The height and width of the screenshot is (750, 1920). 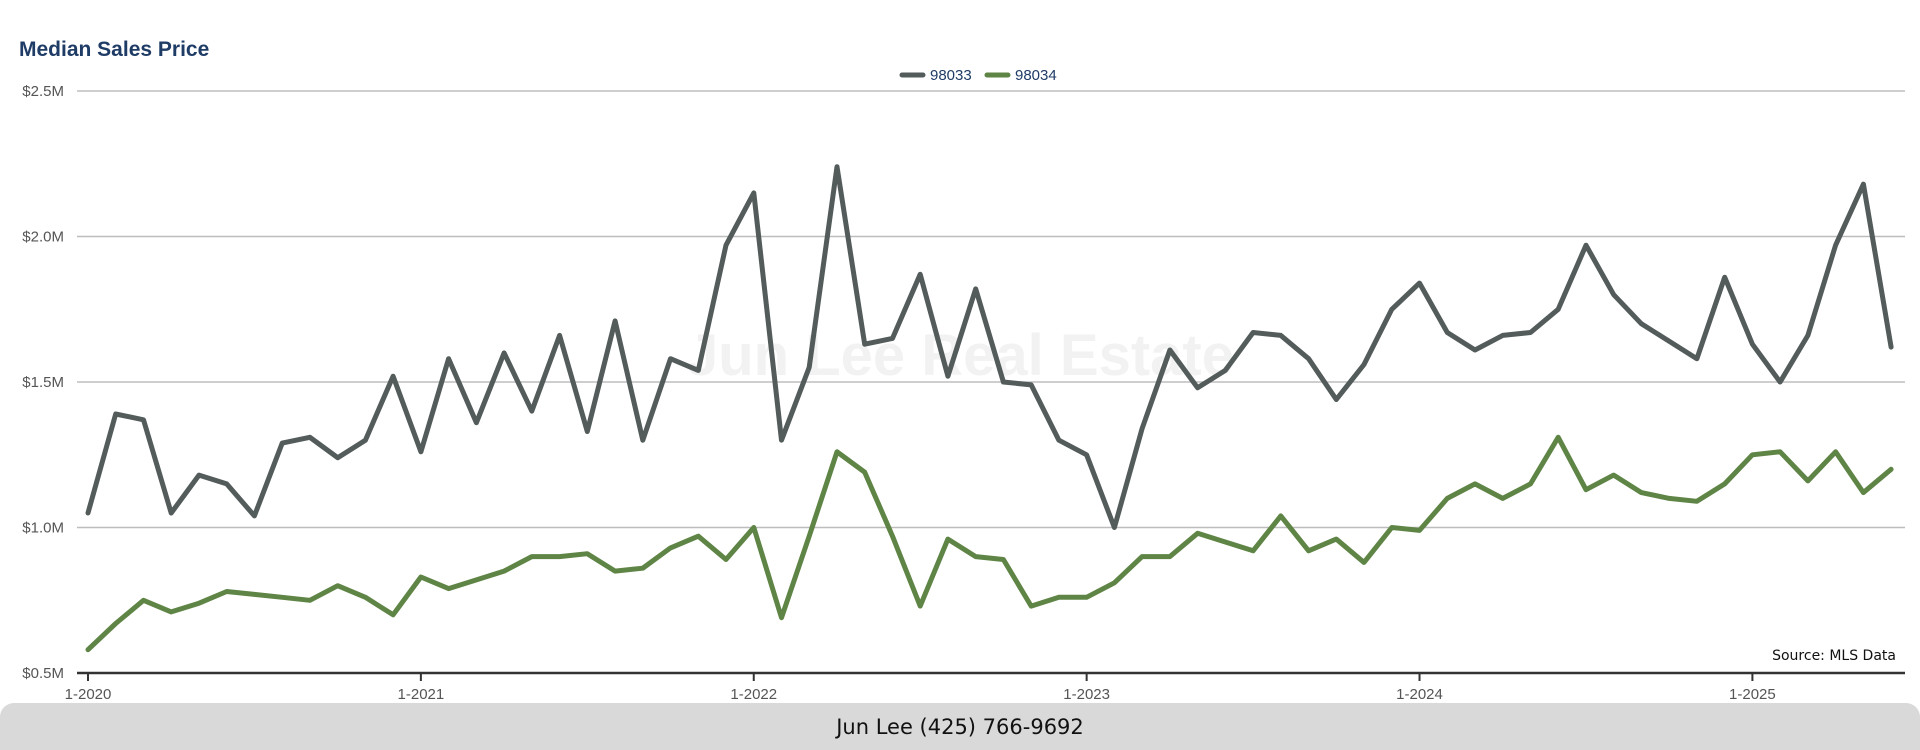 What do you see at coordinates (1419, 694) in the screenshot?
I see `x-tick-label: 1-2024` at bounding box center [1419, 694].